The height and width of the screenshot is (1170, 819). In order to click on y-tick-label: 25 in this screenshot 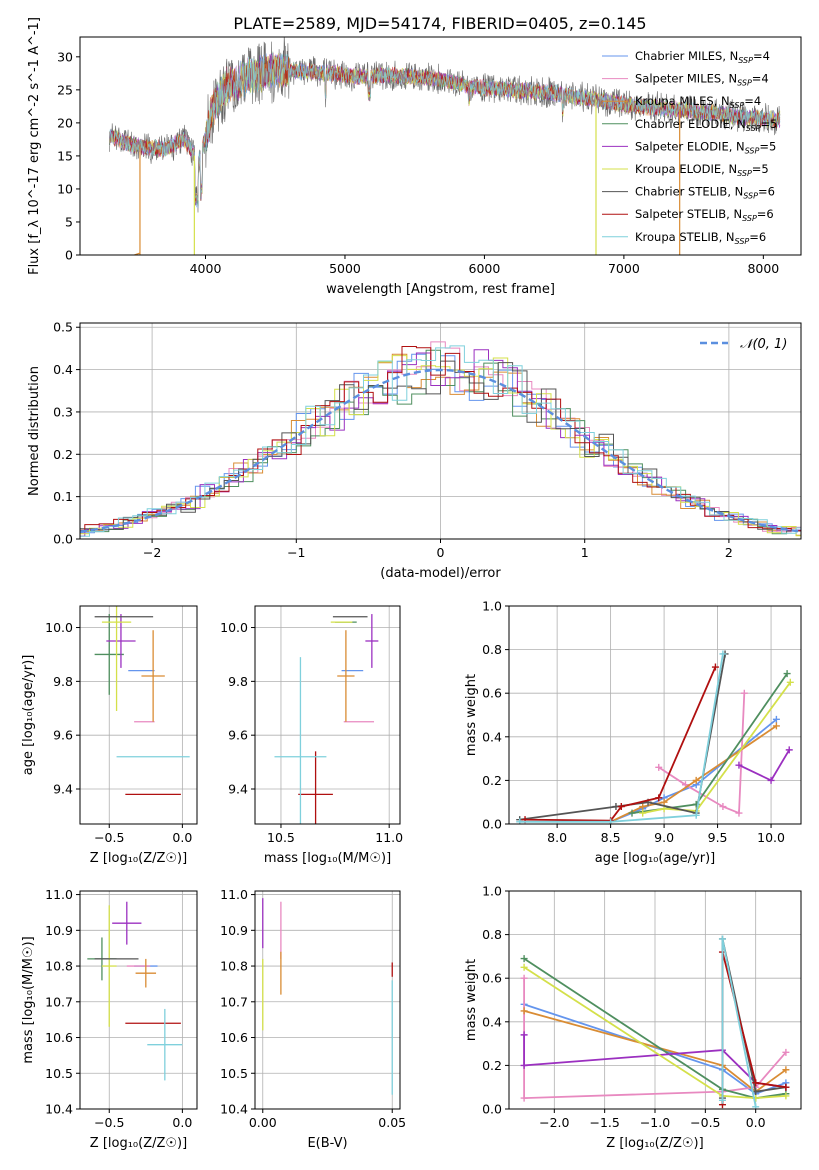, I will do `click(65, 89)`.